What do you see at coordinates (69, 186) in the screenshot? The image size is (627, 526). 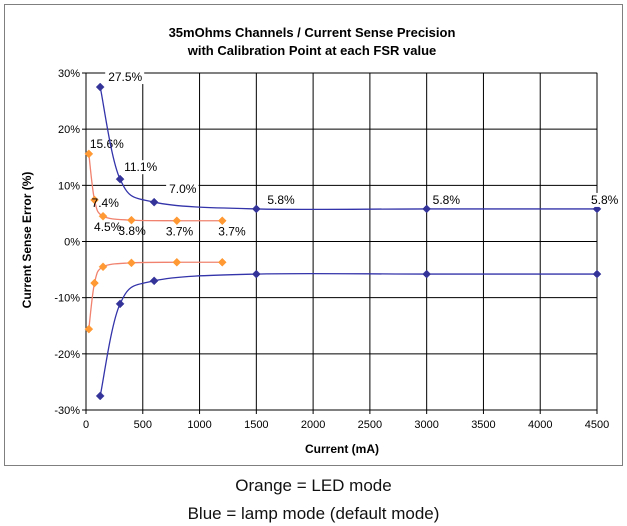 I see `y-tick-label: 10%` at bounding box center [69, 186].